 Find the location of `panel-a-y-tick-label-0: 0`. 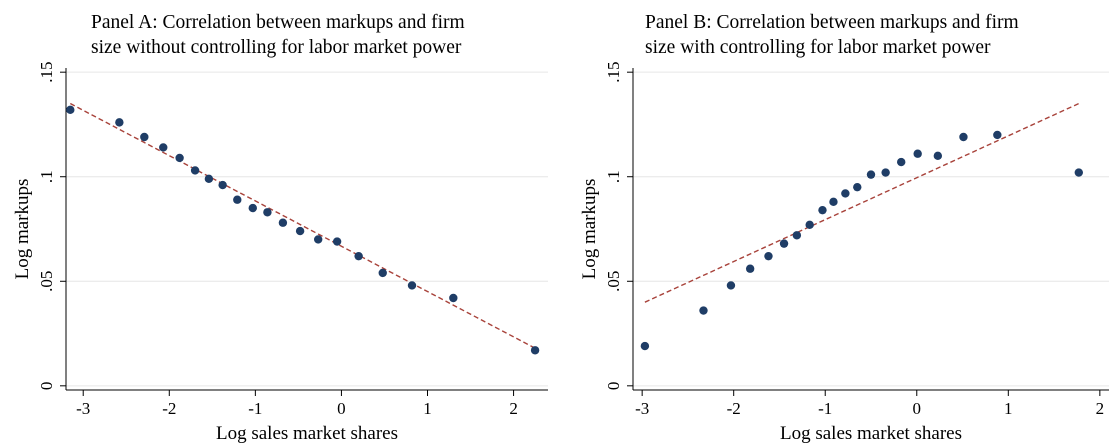

panel-a-y-tick-label-0: 0 is located at coordinates (46, 386).